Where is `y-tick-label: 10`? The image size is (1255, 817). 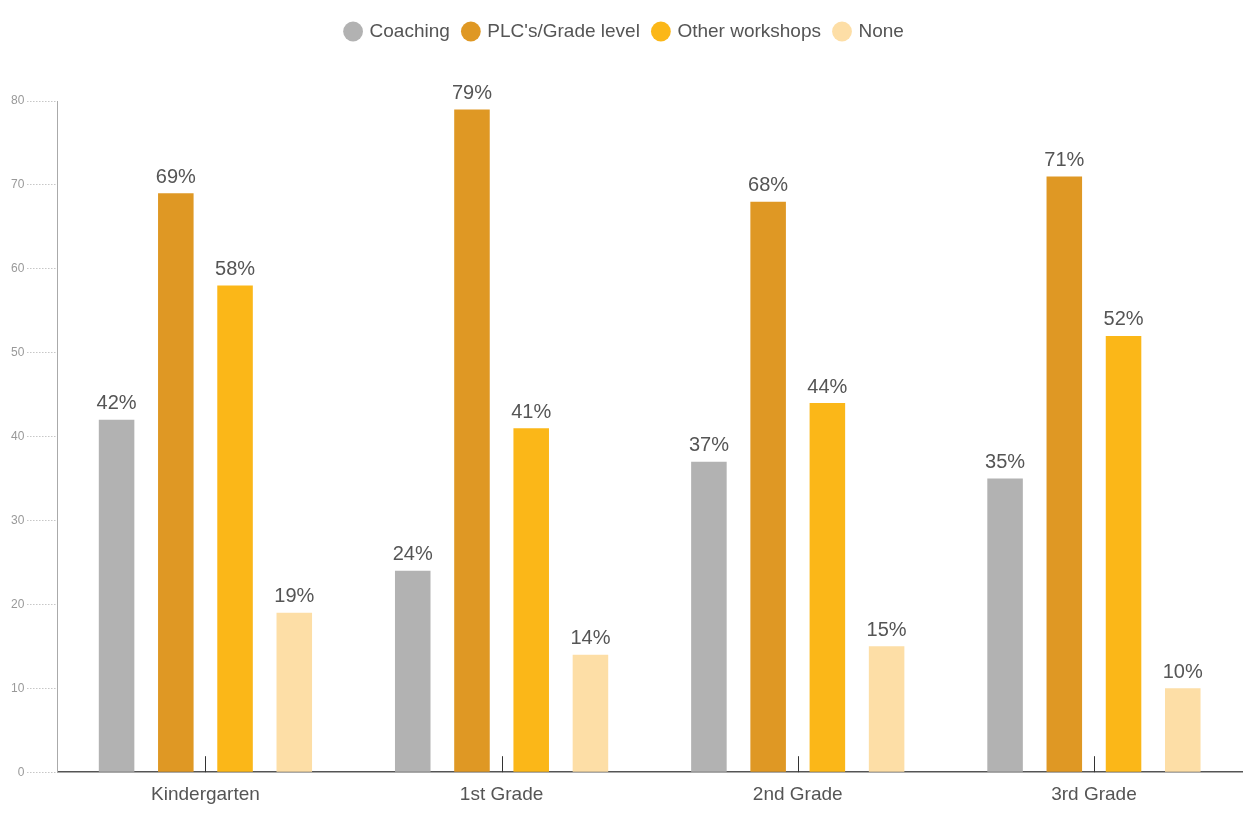
y-tick-label: 10 is located at coordinates (17, 687).